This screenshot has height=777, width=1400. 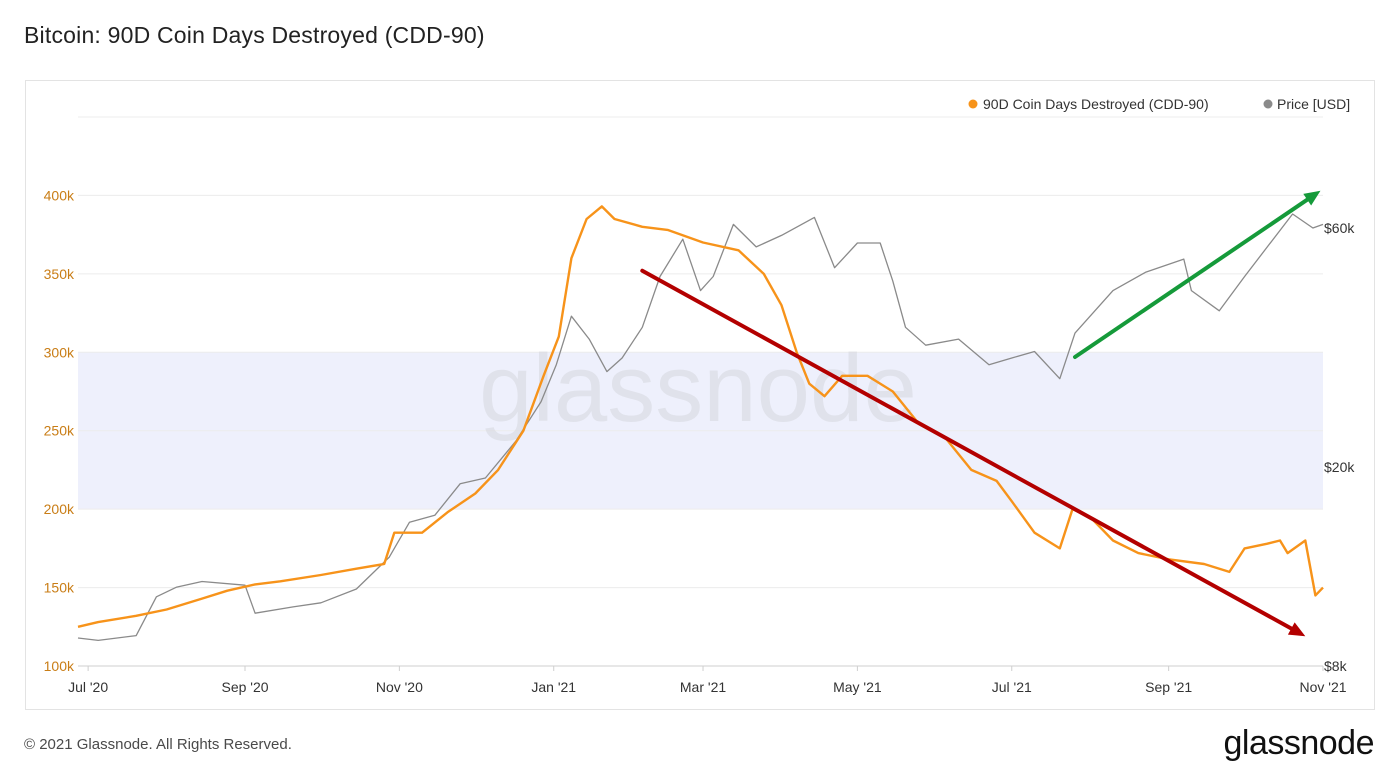 What do you see at coordinates (698, 388) in the screenshot?
I see `watermark: glassnode` at bounding box center [698, 388].